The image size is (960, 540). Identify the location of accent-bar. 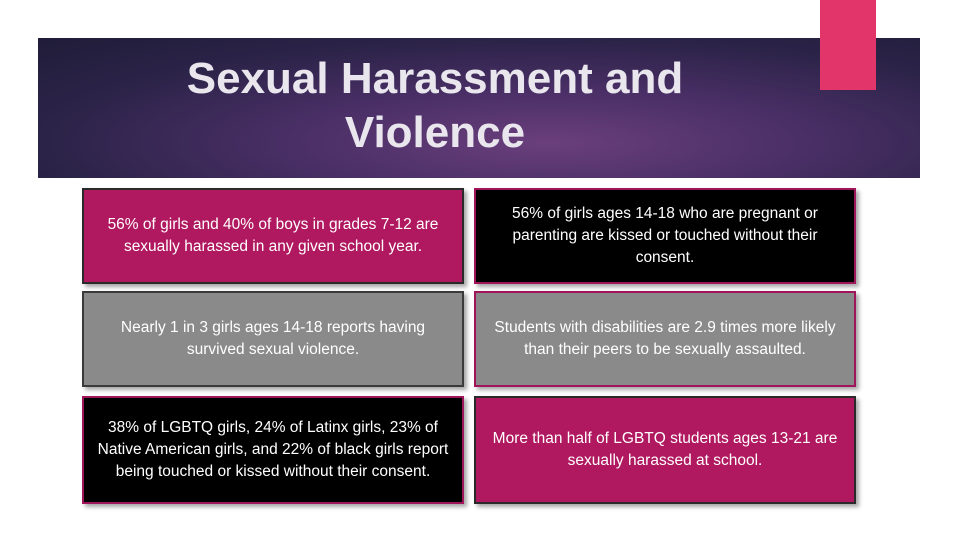
(848, 45).